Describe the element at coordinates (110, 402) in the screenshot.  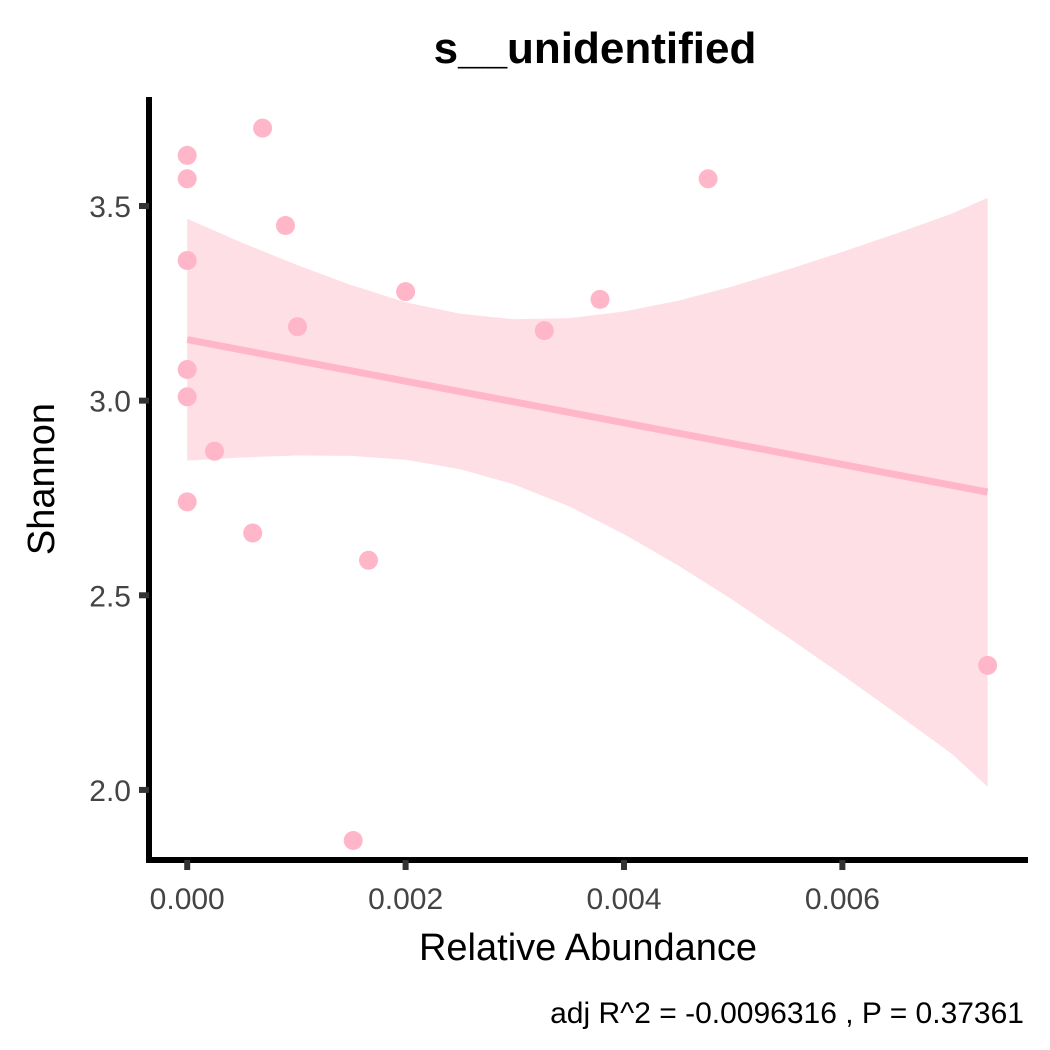
I see `y-tick-label: 3.0` at that location.